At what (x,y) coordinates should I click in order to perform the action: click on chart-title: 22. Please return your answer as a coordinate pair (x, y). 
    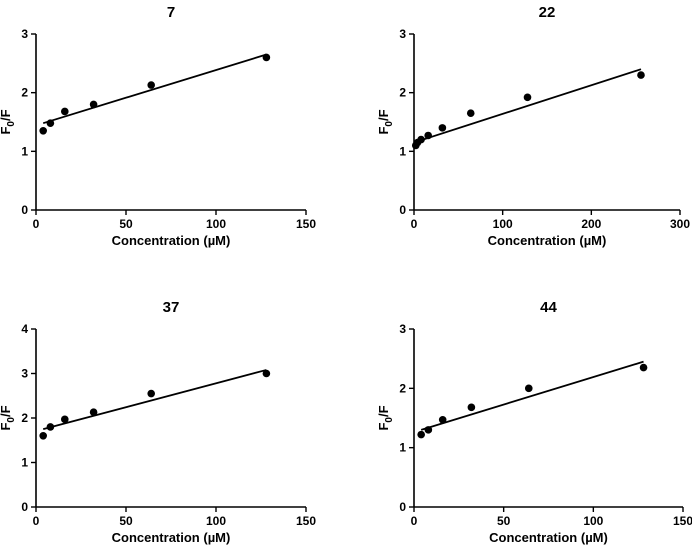
    Looking at the image, I should click on (547, 12).